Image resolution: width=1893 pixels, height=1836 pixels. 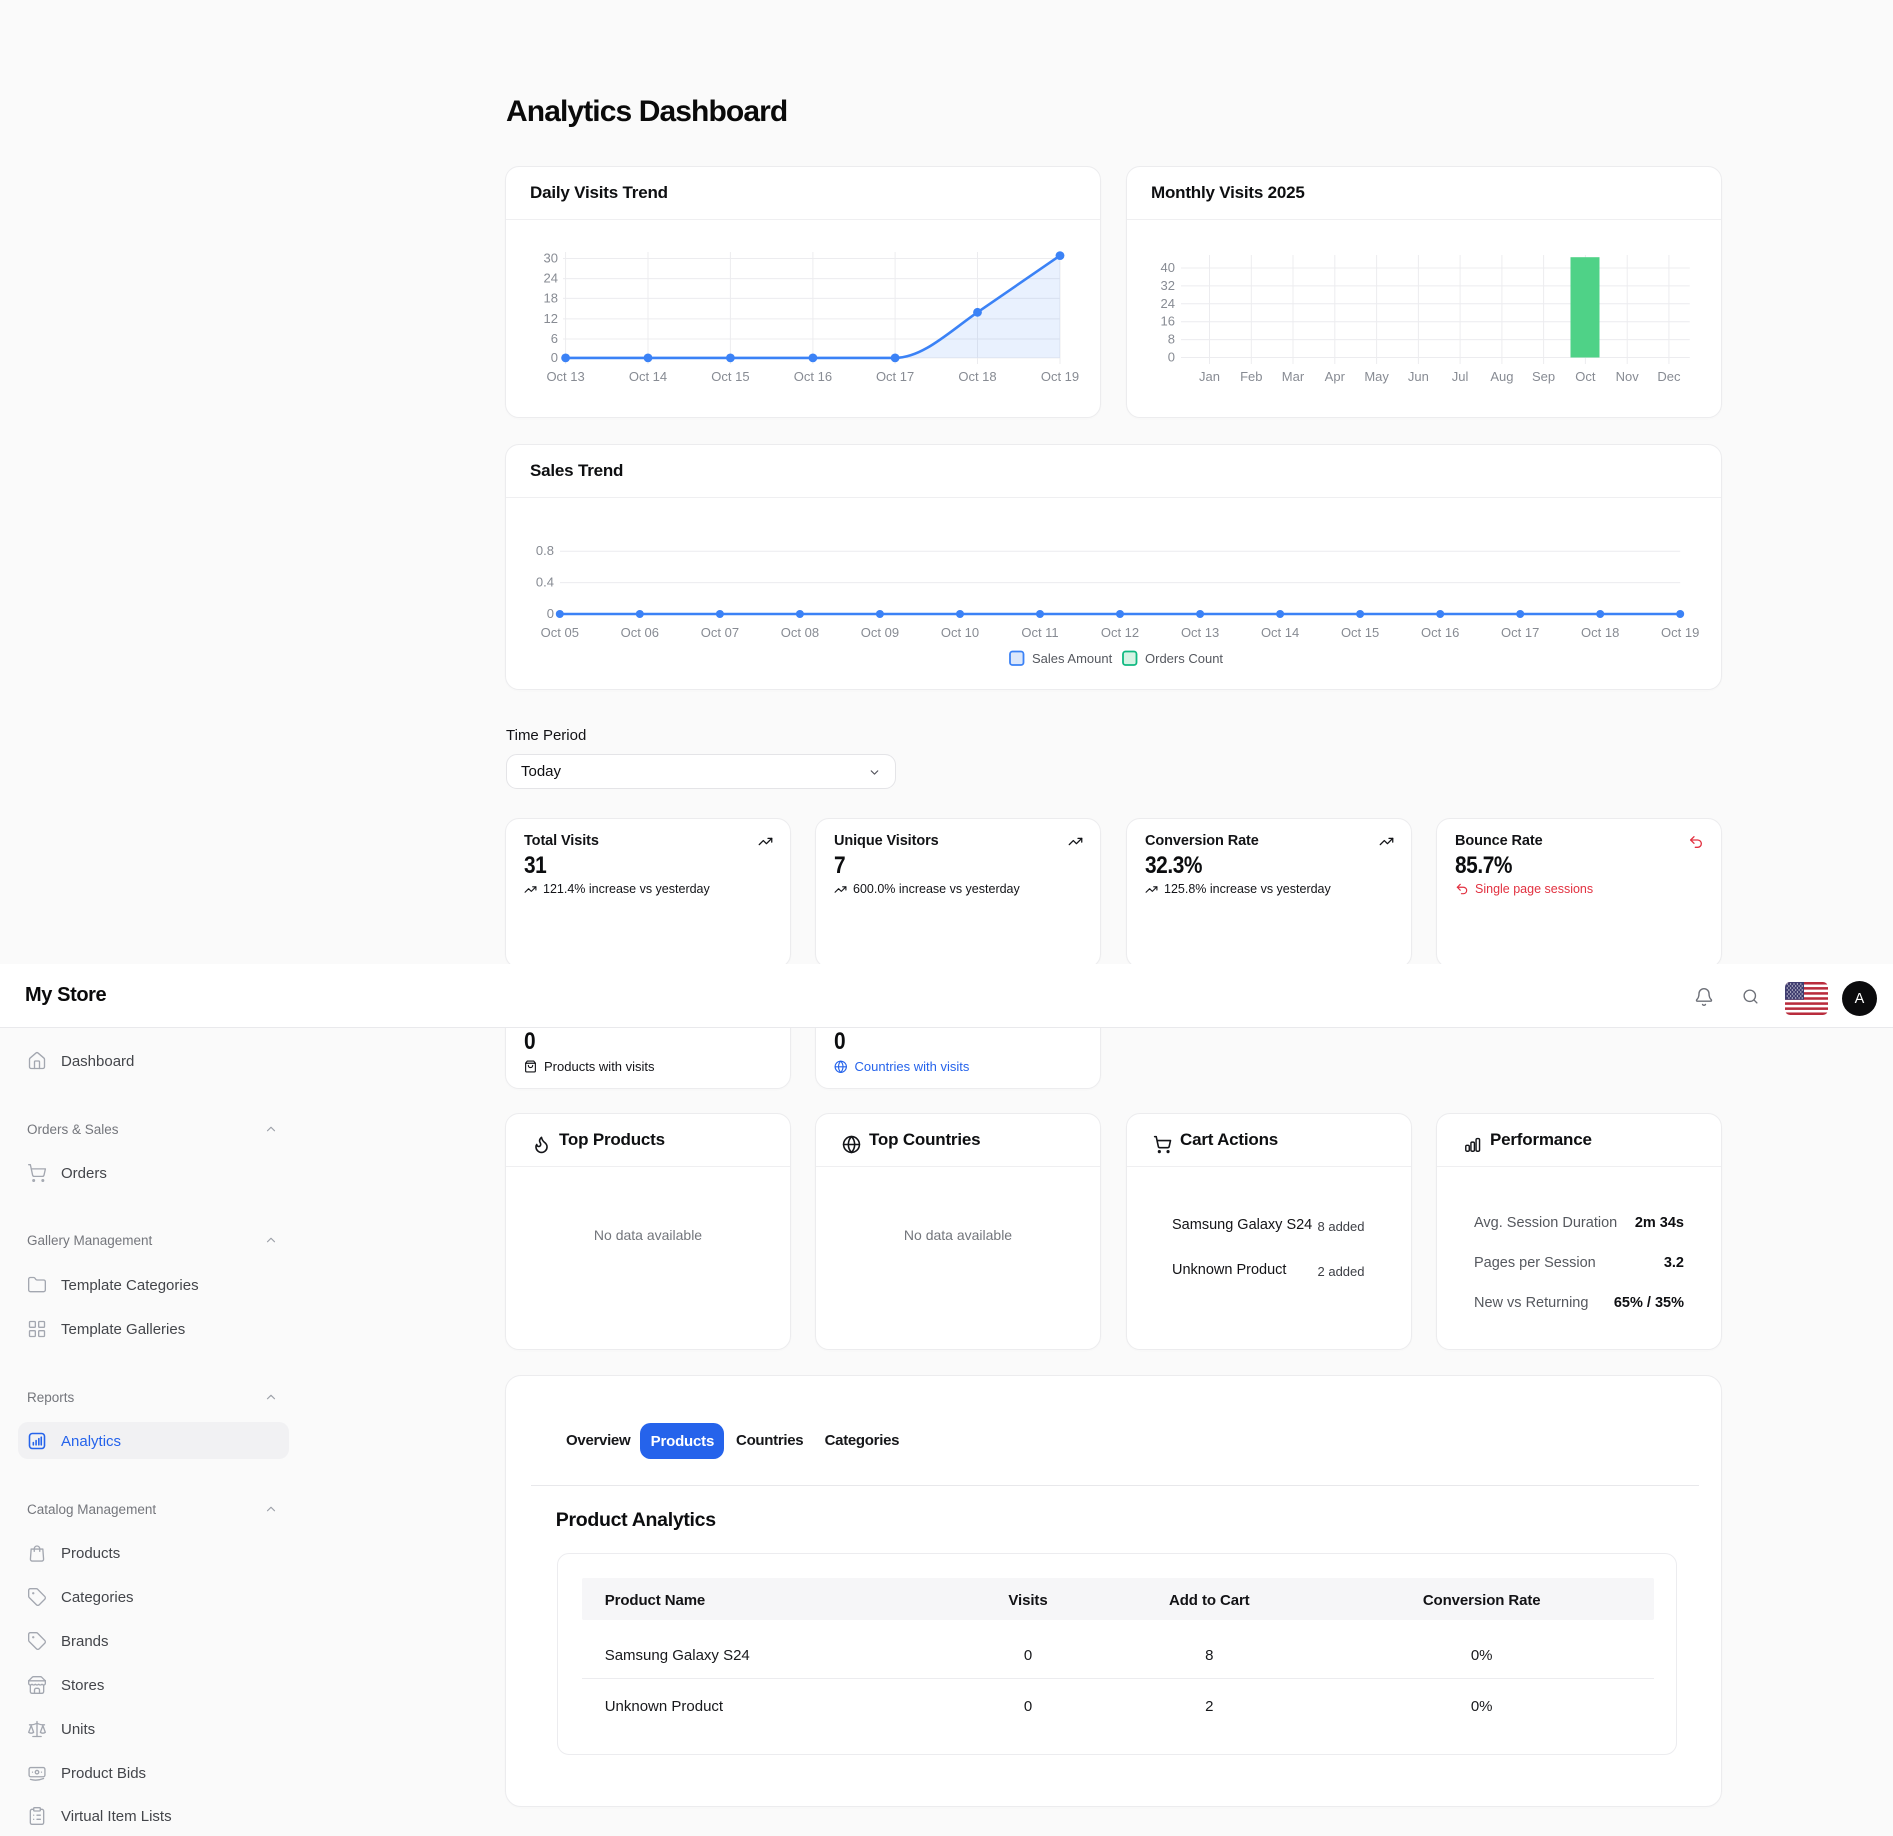 I want to click on svg-text: Oct, so click(x=1585, y=376).